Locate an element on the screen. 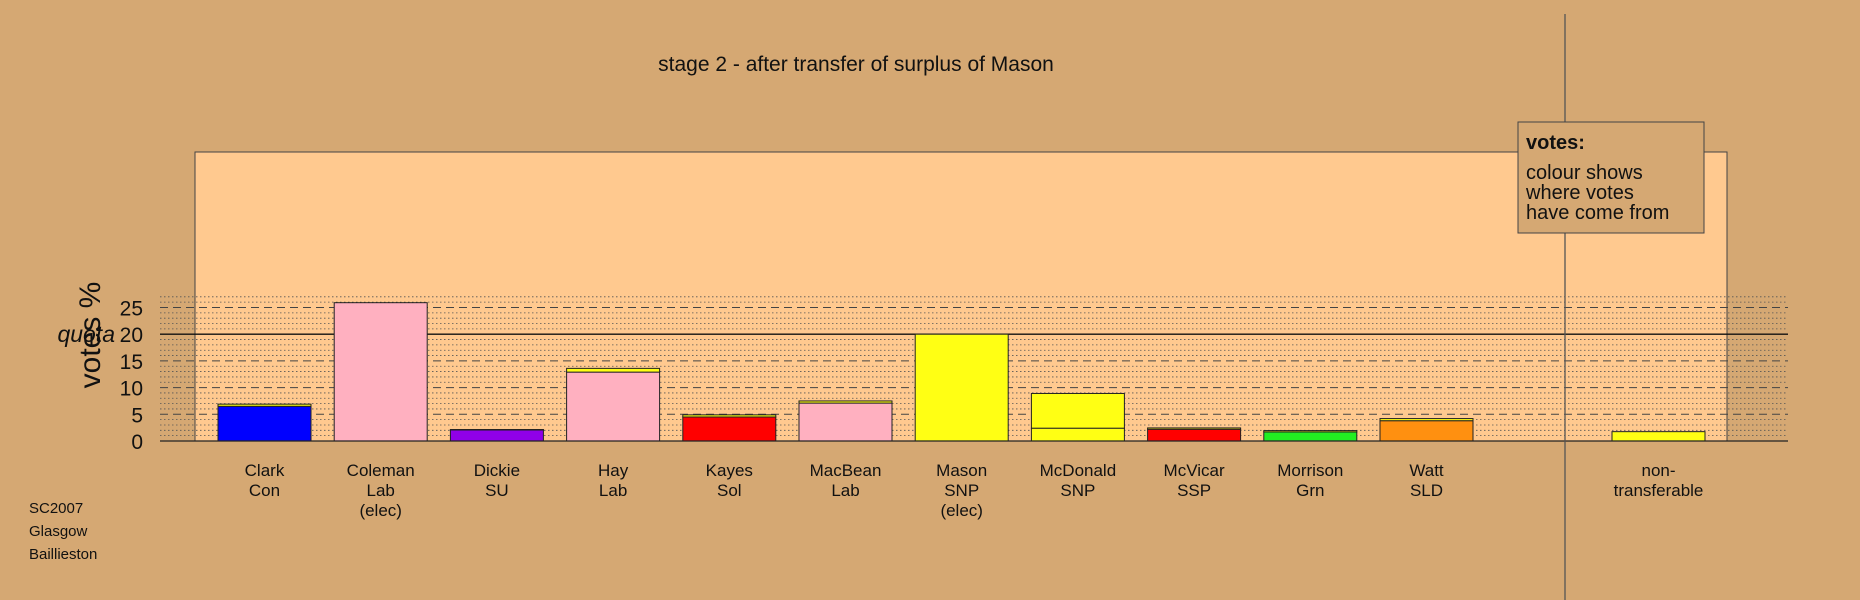 This screenshot has height=600, width=1860. candidate-name: Morrison is located at coordinates (1310, 470).